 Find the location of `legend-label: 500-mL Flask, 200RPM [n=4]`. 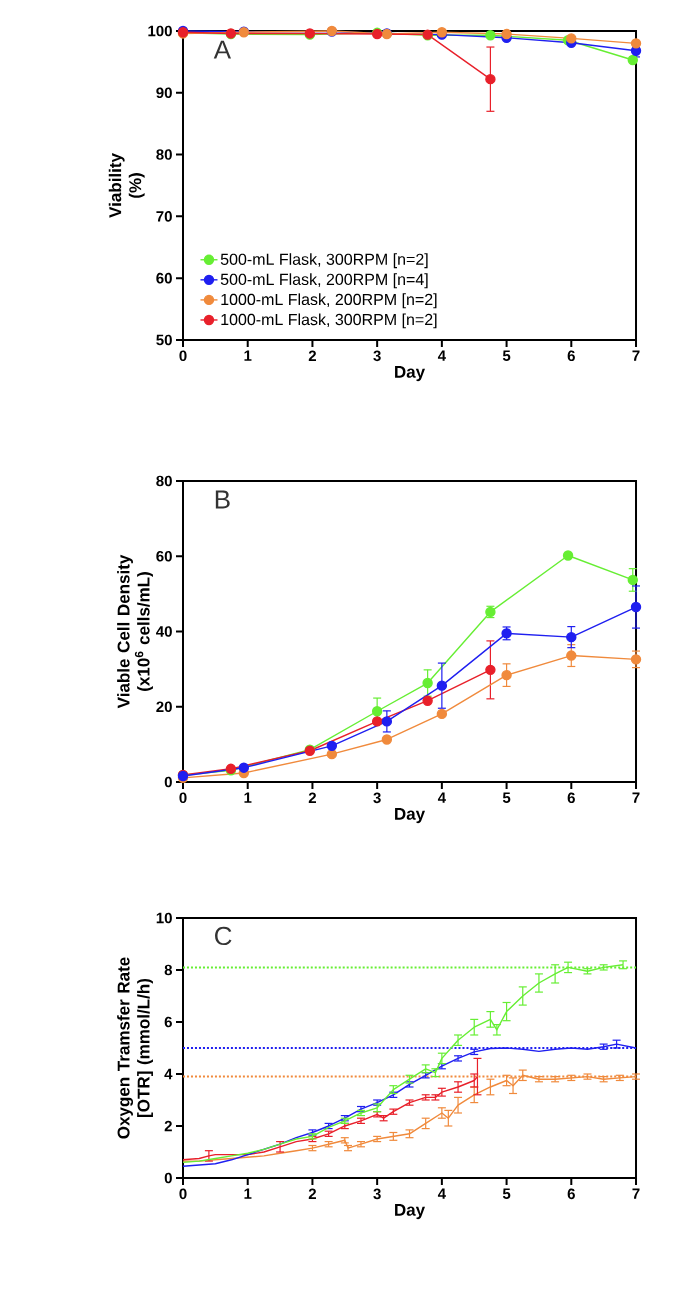

legend-label: 500-mL Flask, 200RPM [n=4] is located at coordinates (324, 281).